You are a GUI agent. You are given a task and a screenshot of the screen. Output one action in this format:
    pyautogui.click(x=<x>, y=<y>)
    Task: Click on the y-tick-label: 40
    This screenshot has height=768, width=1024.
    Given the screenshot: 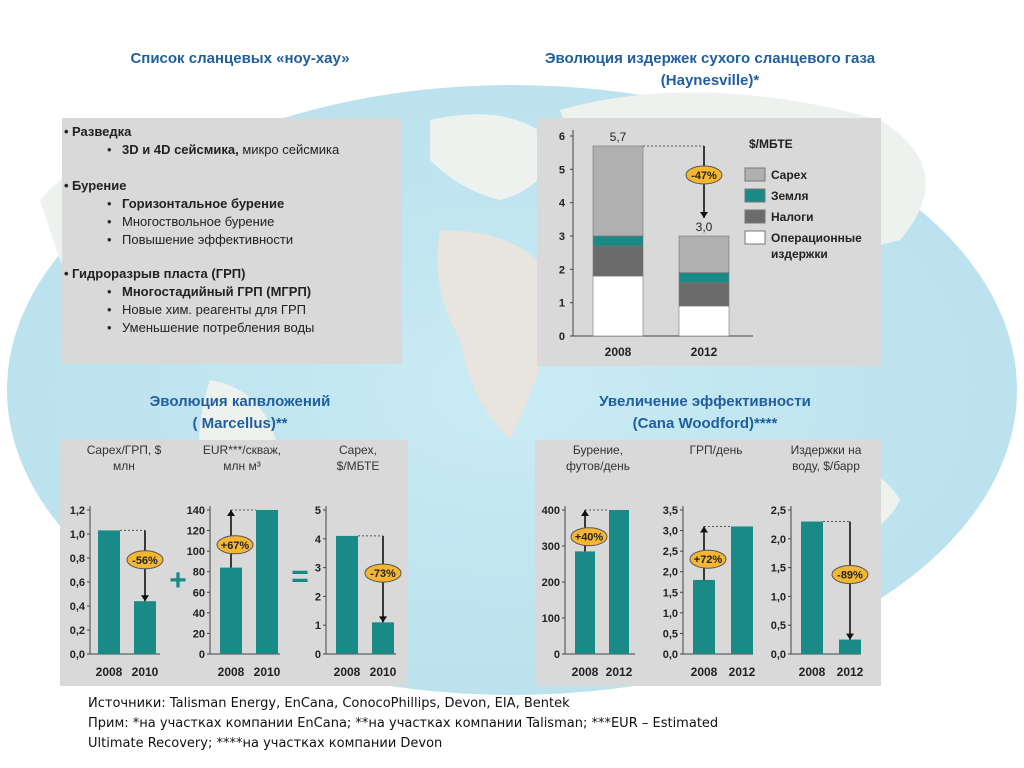 What is the action you would take?
    pyautogui.click(x=199, y=614)
    